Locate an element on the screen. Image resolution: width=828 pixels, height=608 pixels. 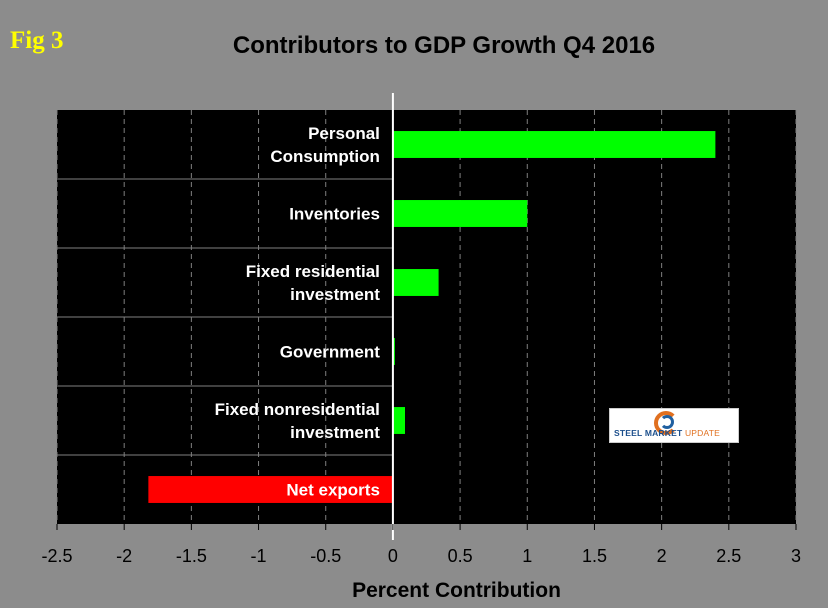
tick-label: -1.5 is located at coordinates (191, 556).